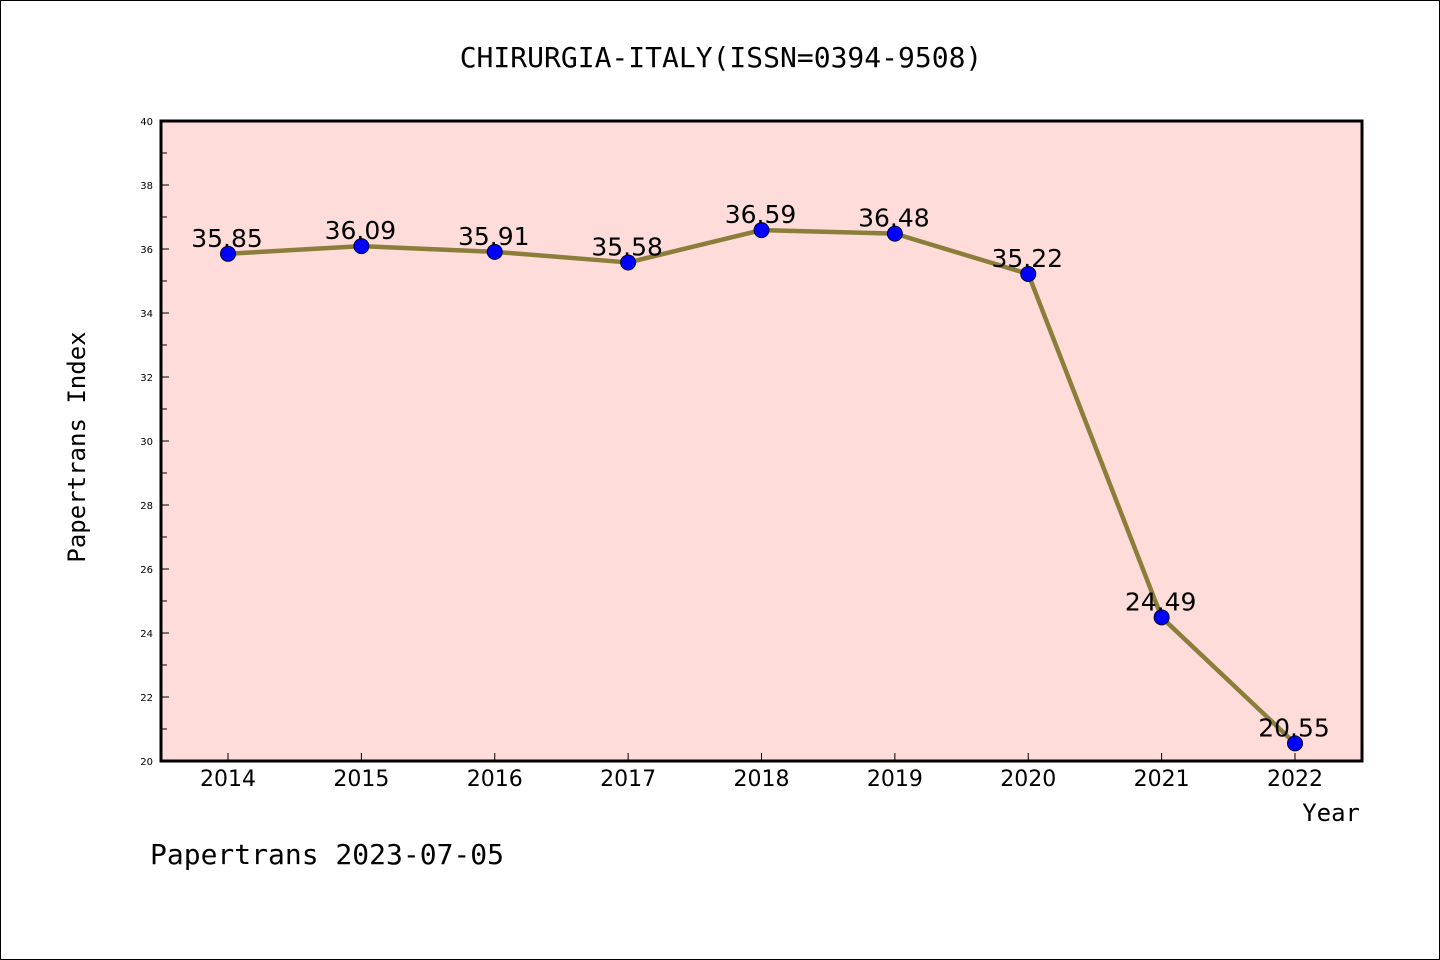  Describe the element at coordinates (146, 442) in the screenshot. I see `y-tick-label: 30` at that location.